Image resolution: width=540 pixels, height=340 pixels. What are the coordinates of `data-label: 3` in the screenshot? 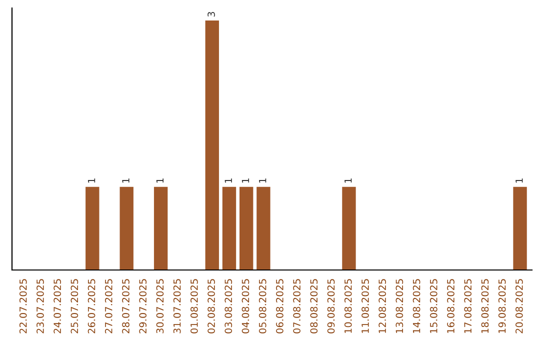 It's located at (211, 14).